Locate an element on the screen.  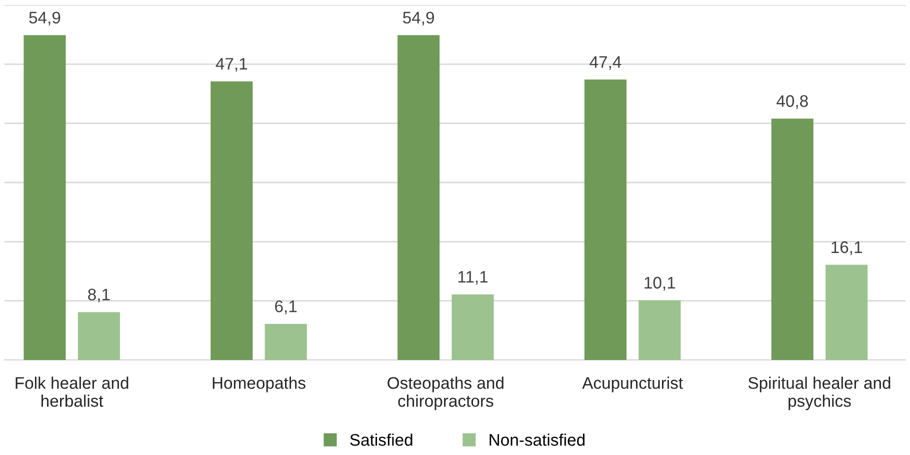
x-tick-label: Osteopaths and chiropractors is located at coordinates (446, 393).